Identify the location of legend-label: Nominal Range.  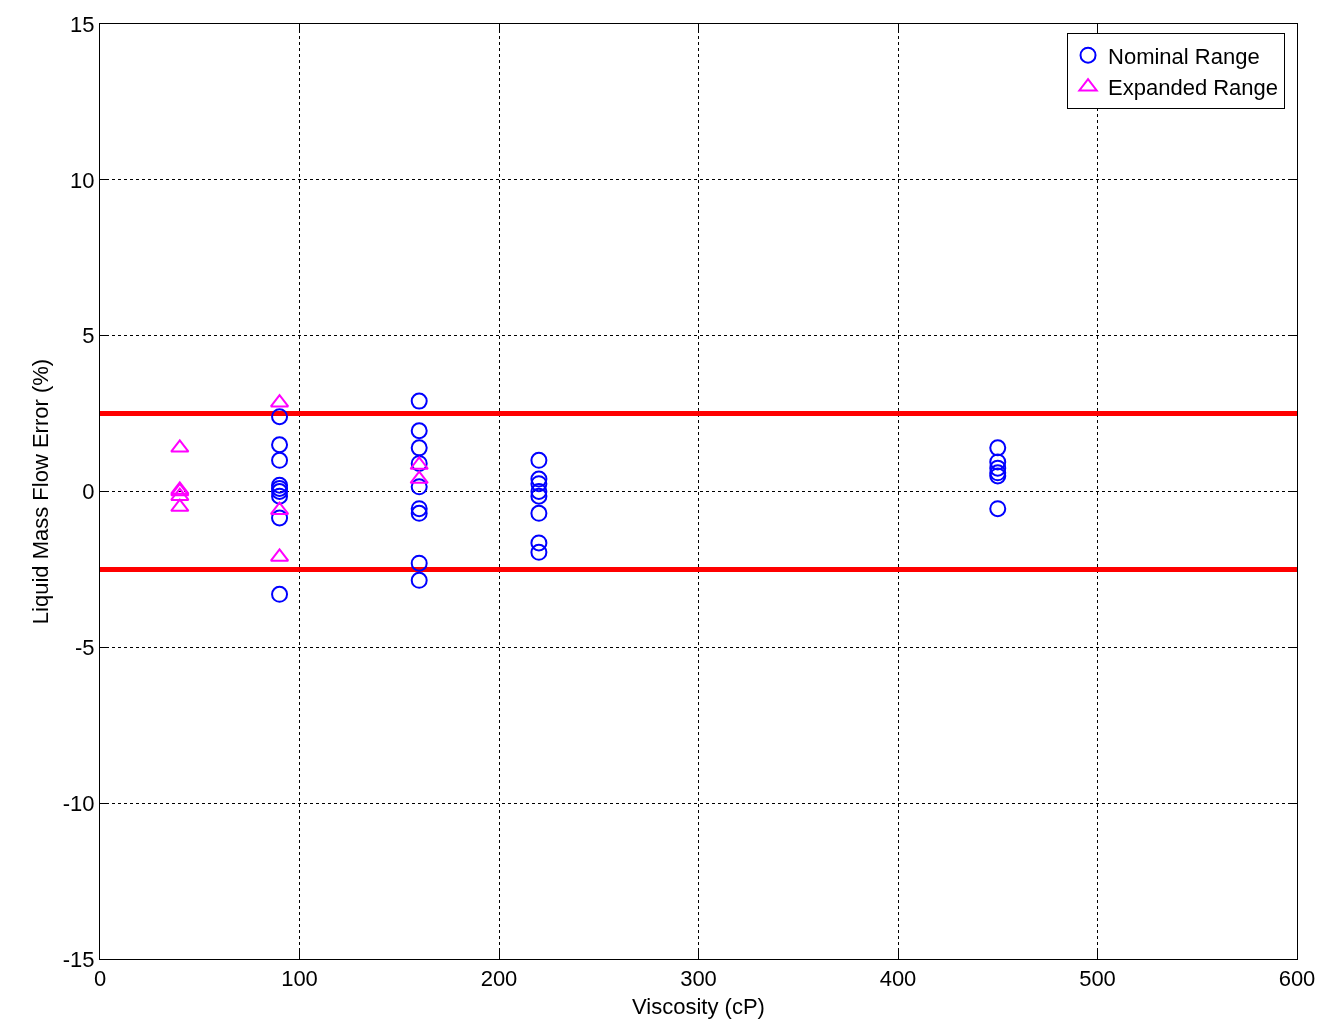
(1184, 56).